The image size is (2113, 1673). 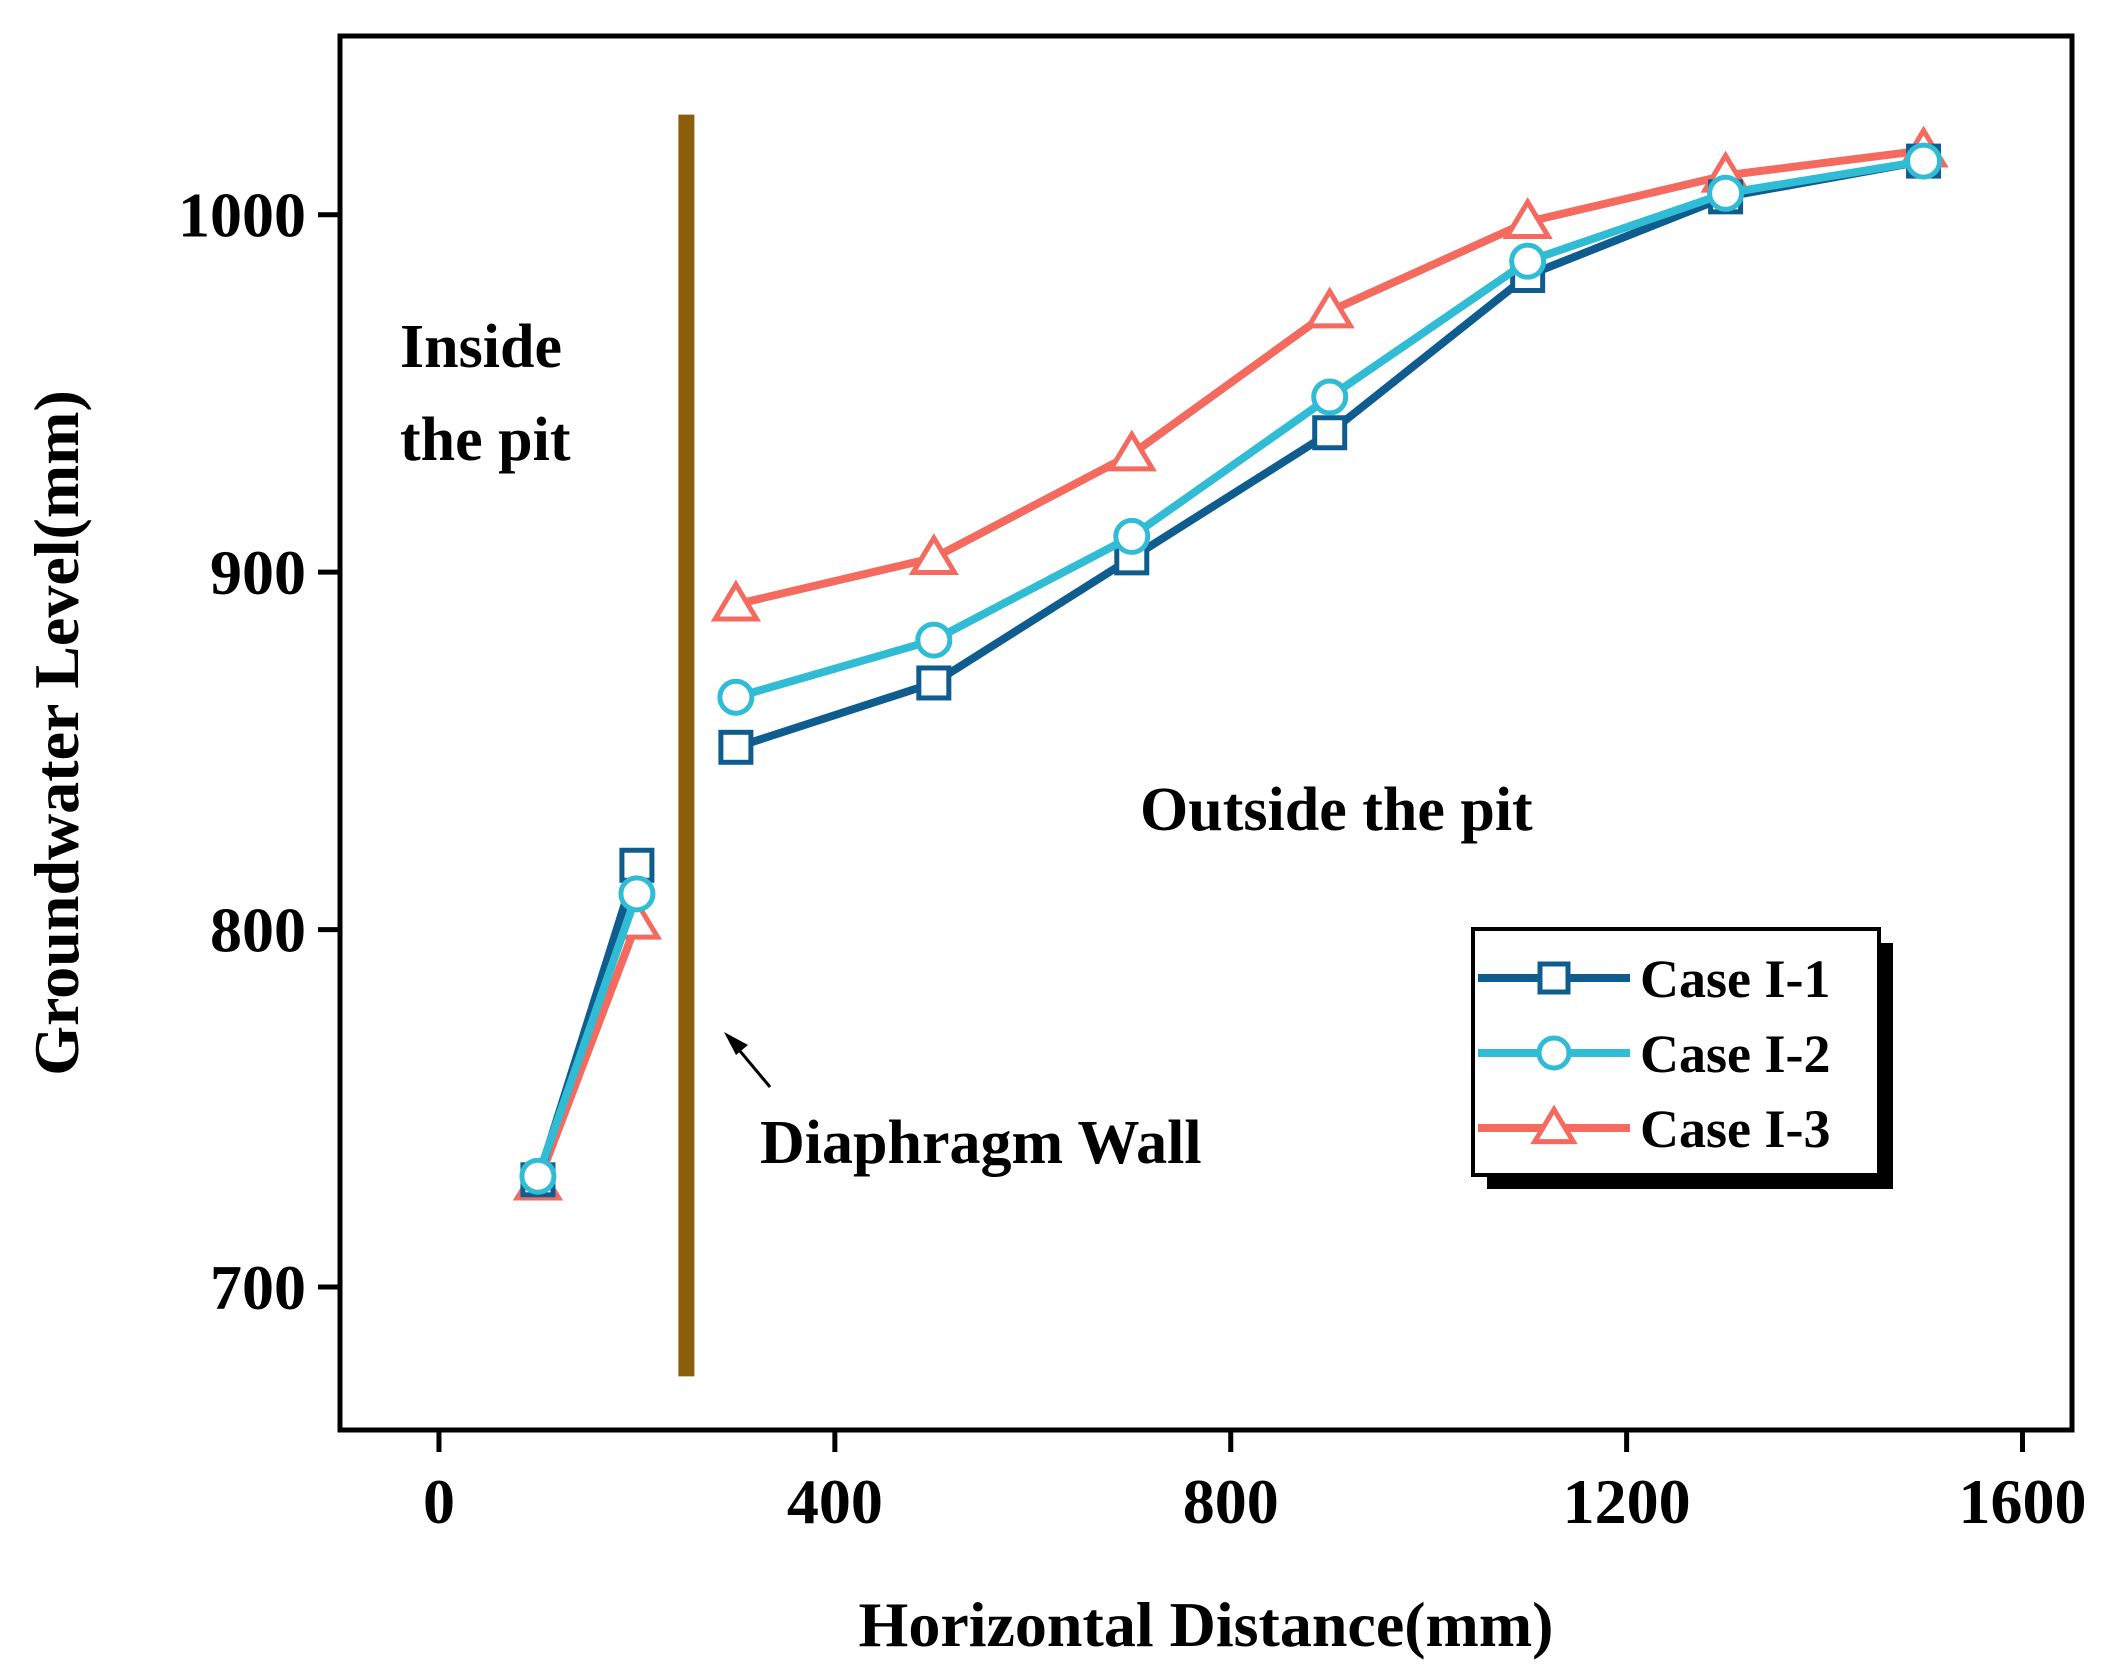 What do you see at coordinates (1206, 1624) in the screenshot?
I see `x-axis-title: Horizontal Distance(mm)` at bounding box center [1206, 1624].